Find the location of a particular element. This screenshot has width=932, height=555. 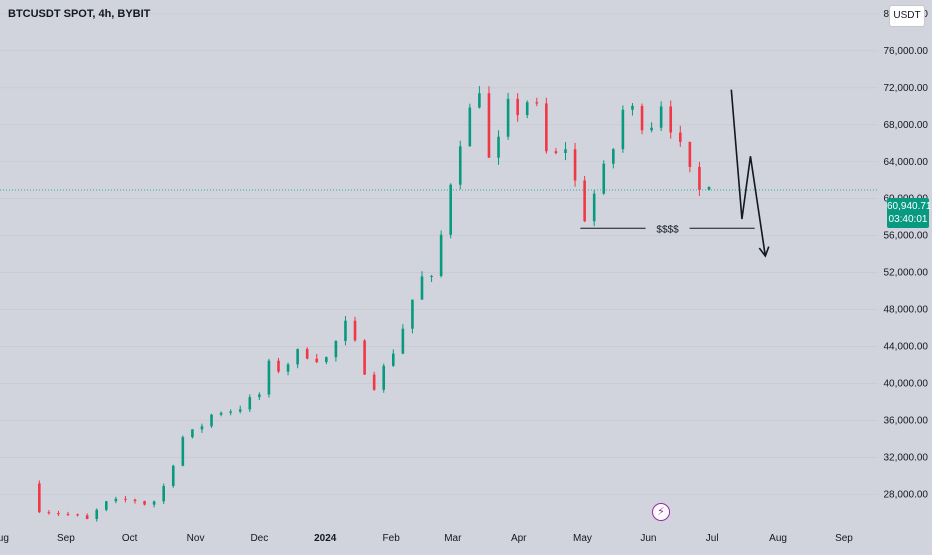

y-tick-label: 64,000.00 is located at coordinates (906, 162).